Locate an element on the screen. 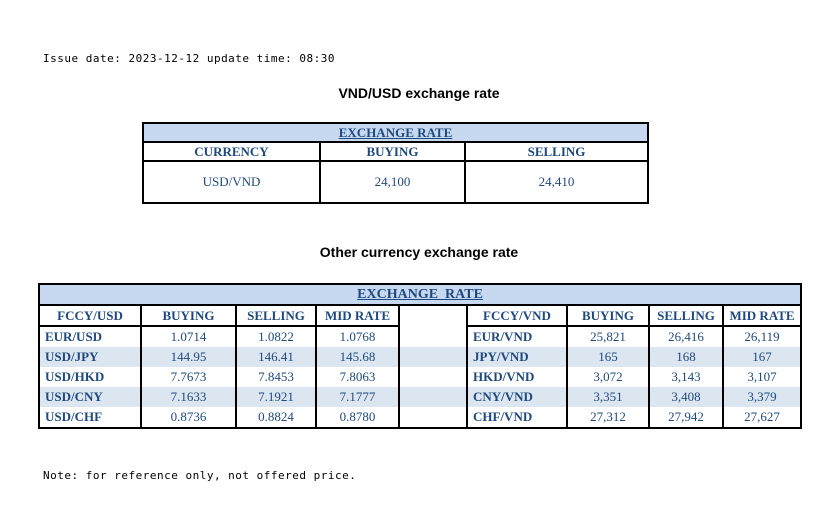 This screenshot has width=837, height=505. currency-pair-cell: CHF/VND is located at coordinates (517, 417).